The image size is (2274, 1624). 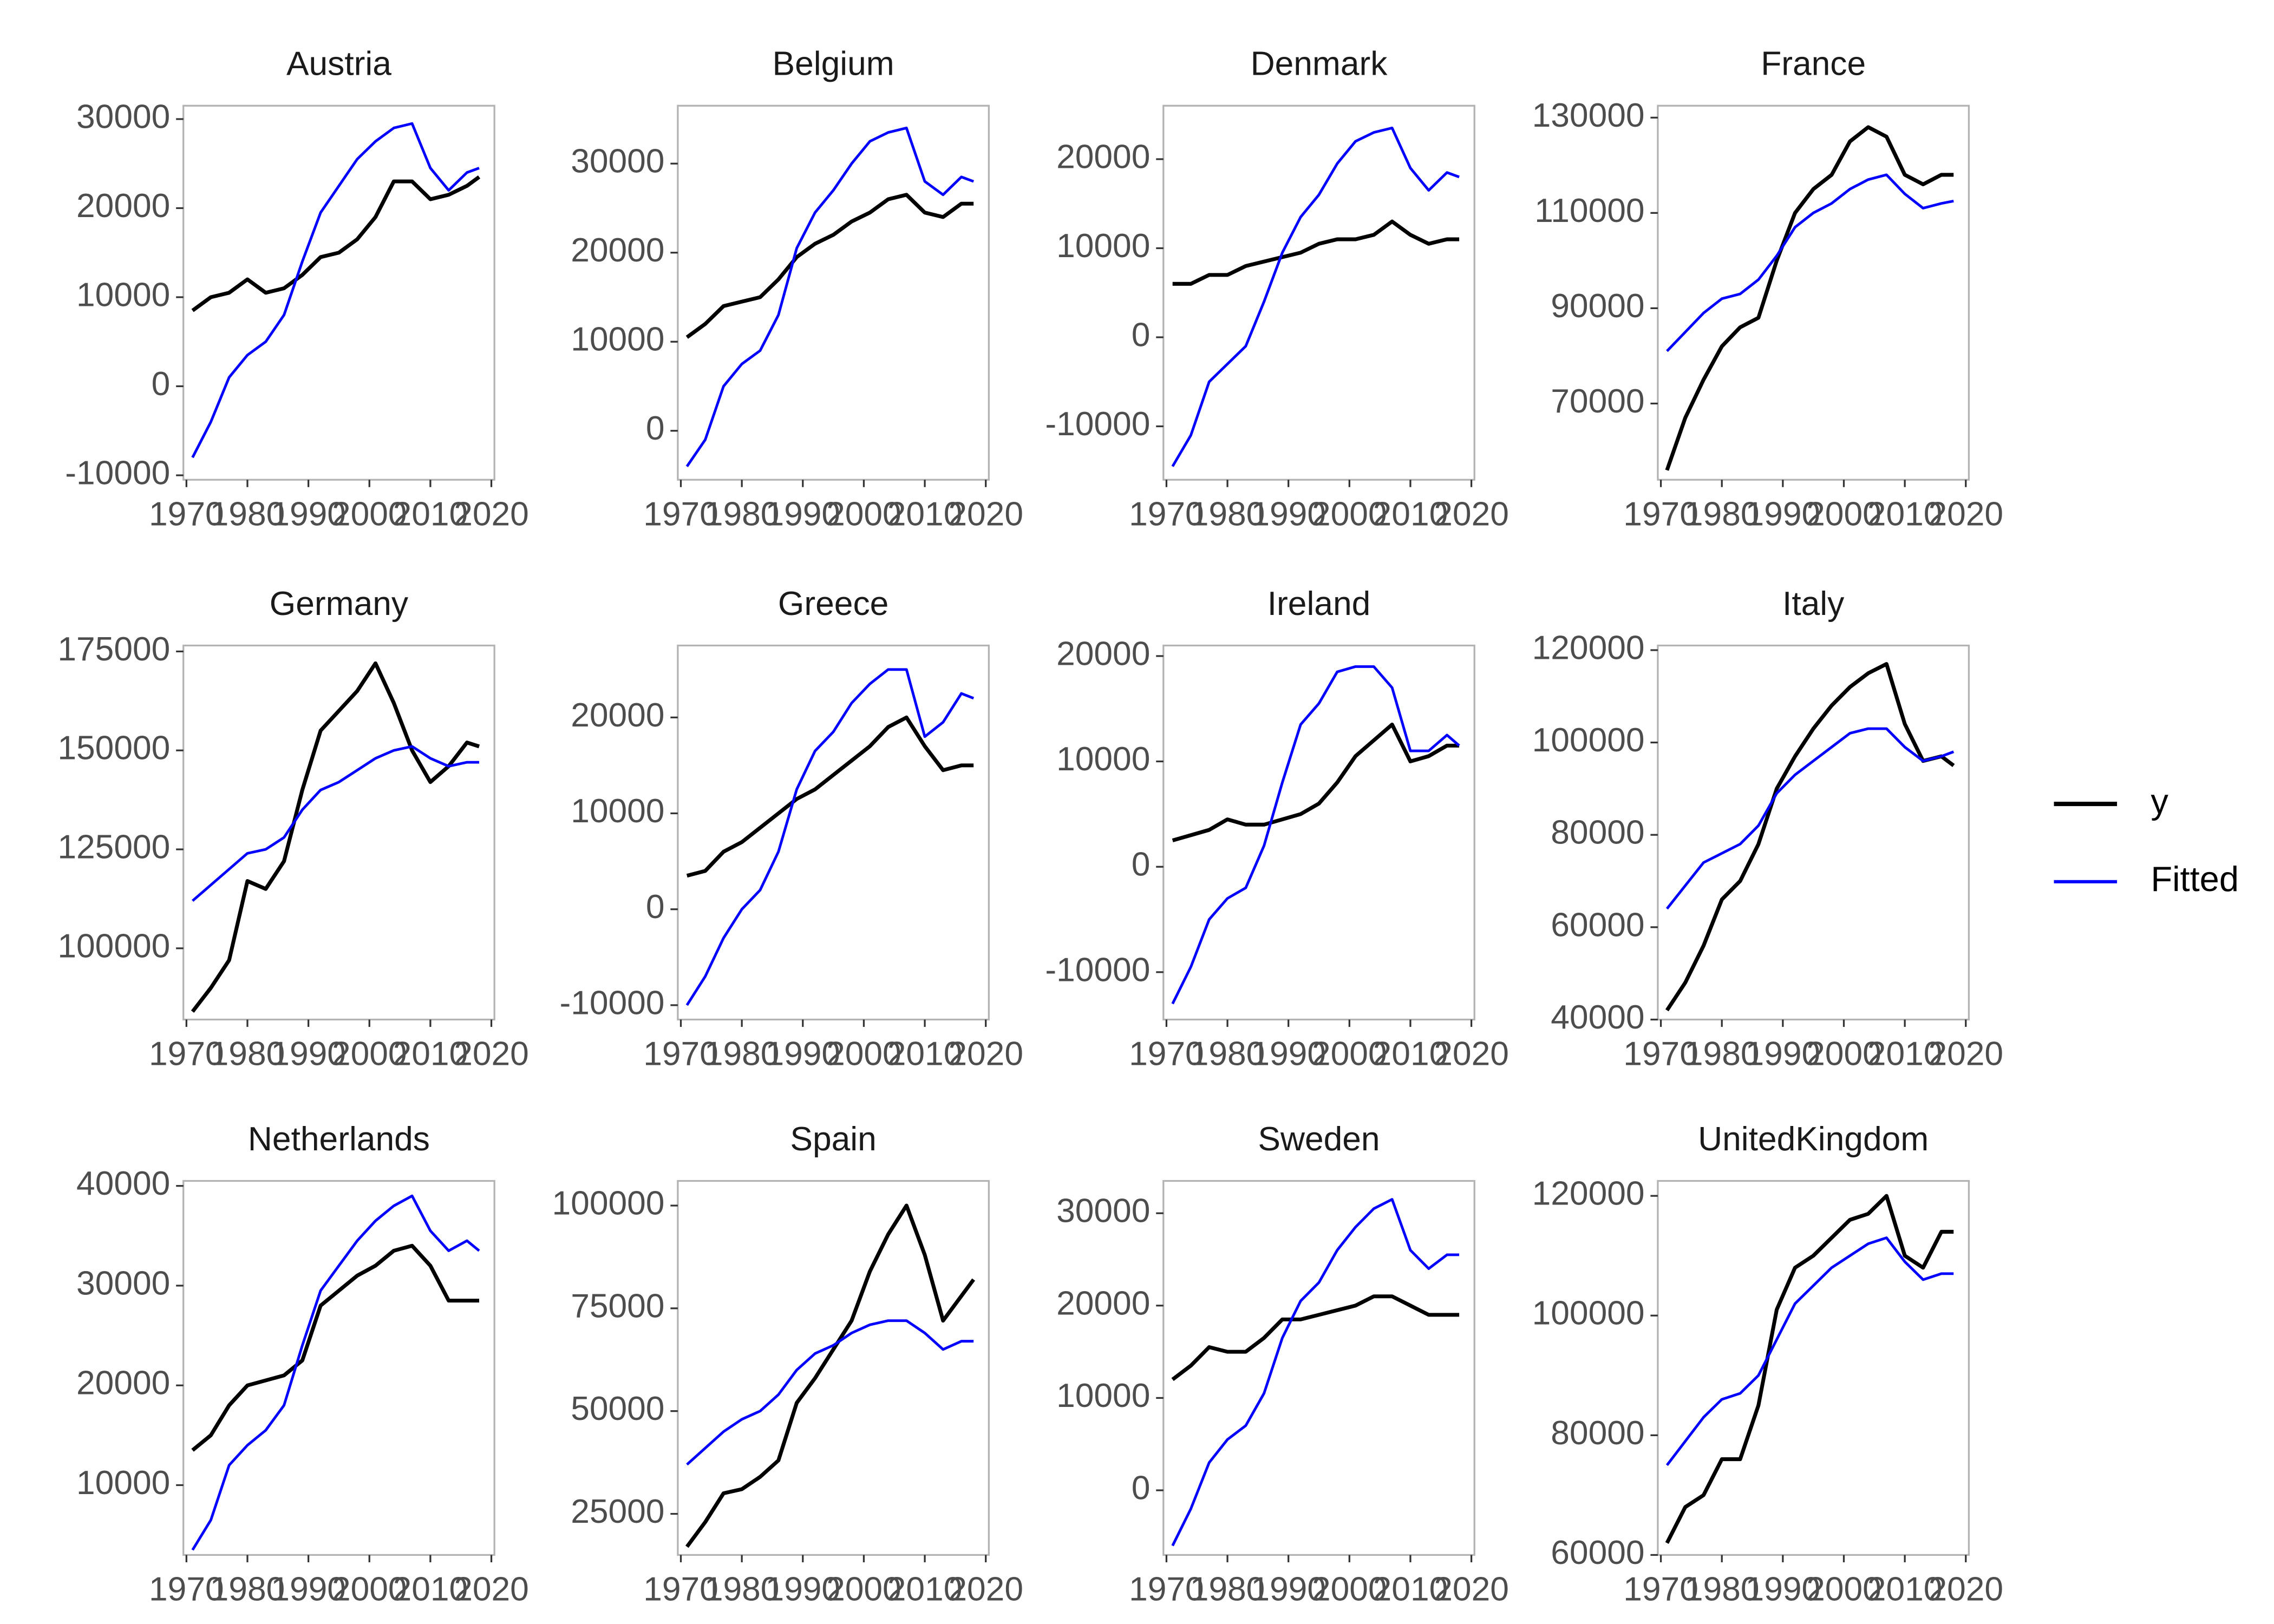 I want to click on panel-title: Germany, so click(x=339, y=604).